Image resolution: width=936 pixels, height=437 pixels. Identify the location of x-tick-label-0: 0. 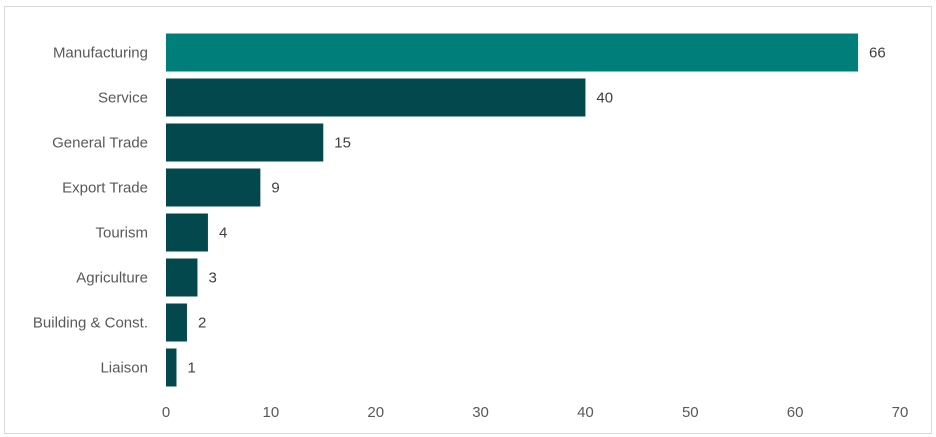
(166, 412).